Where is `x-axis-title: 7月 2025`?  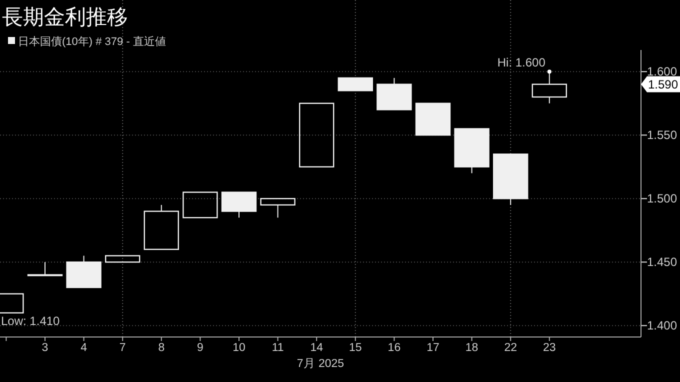
x-axis-title: 7月 2025 is located at coordinates (320, 363).